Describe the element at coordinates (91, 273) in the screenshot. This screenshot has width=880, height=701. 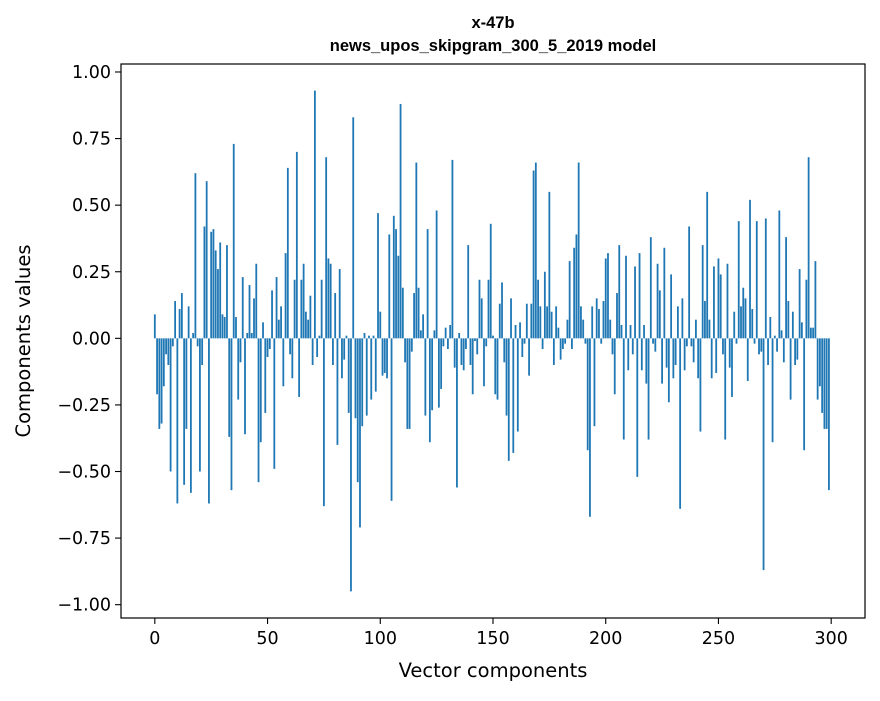
I see `y-tick-label: 0.25` at that location.